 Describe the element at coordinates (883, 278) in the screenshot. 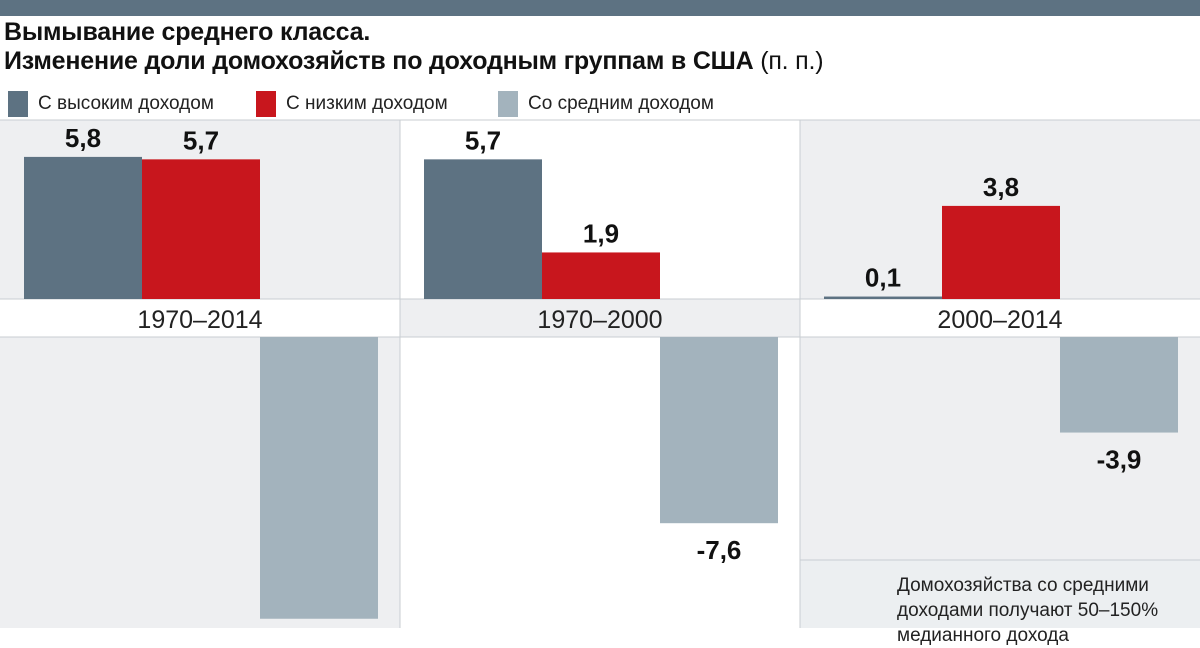

I see `bar-value-label: 0,1` at that location.